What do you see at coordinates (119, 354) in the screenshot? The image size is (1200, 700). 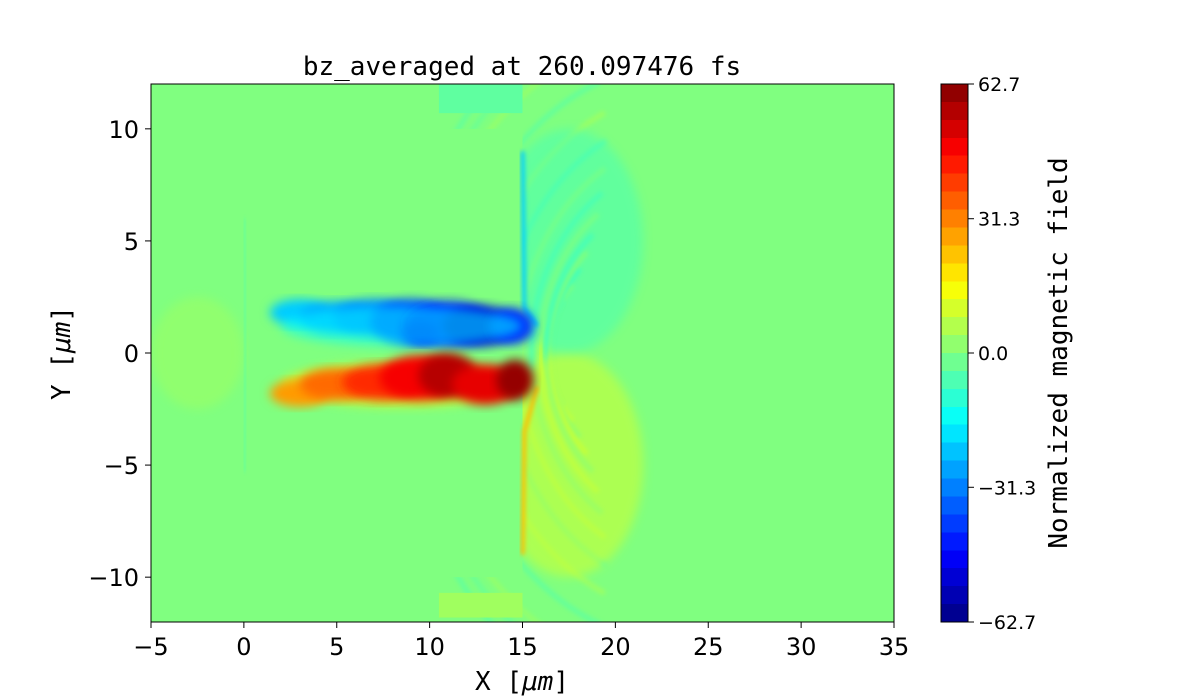 I see `y-axis: −10 −5 0 5 10` at bounding box center [119, 354].